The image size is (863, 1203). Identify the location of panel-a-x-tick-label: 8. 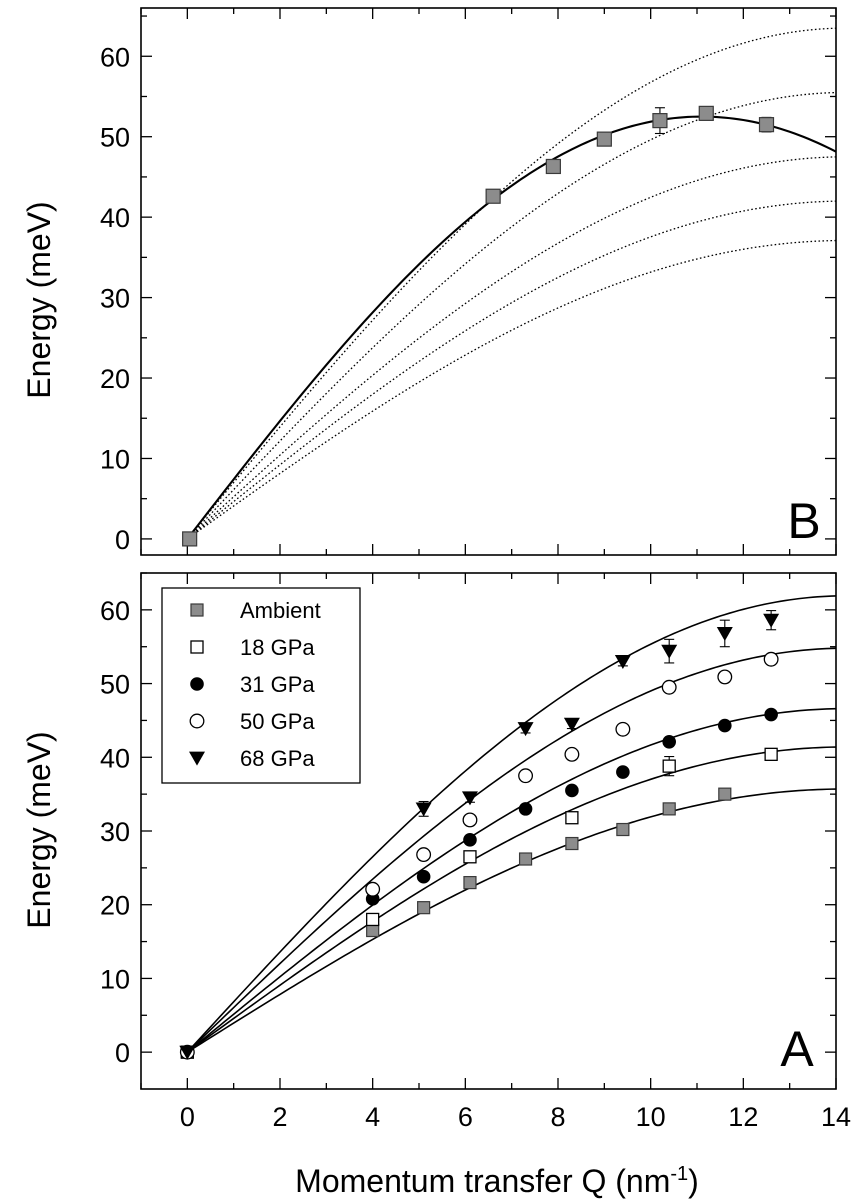
(557, 1117).